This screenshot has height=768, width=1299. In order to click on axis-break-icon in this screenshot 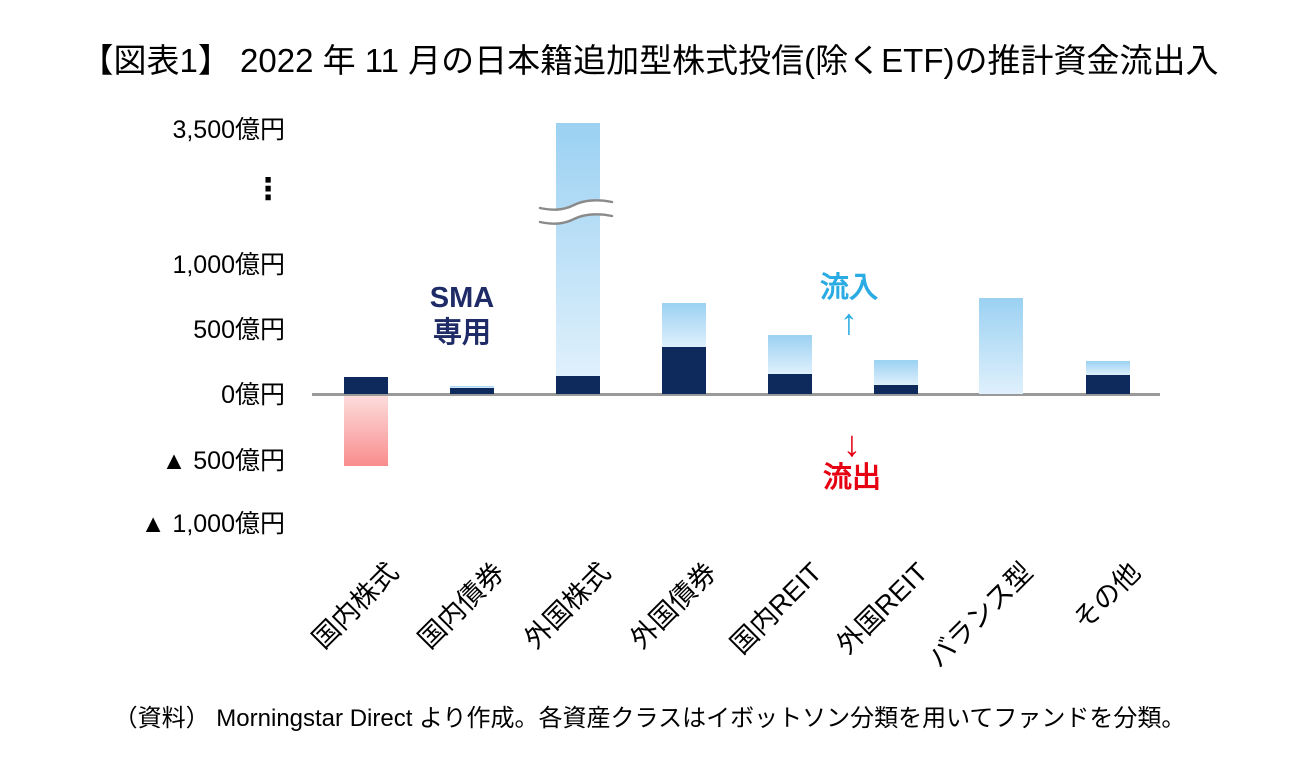, I will do `click(576, 212)`.